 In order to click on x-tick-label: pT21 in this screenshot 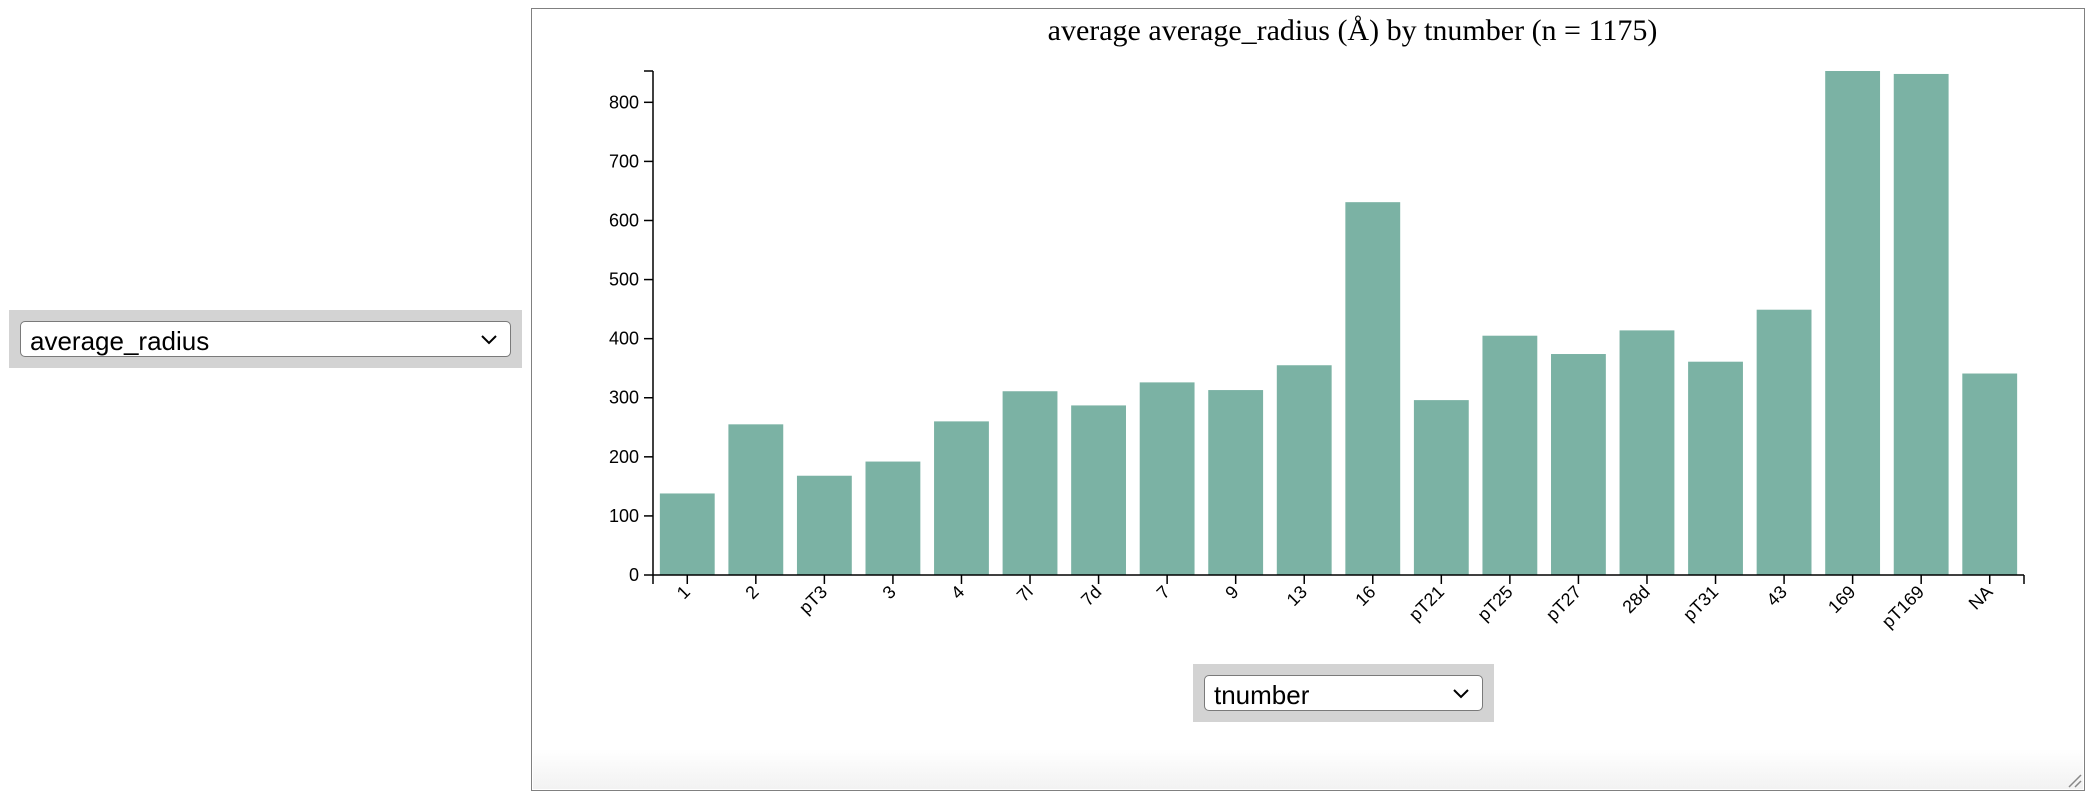, I will do `click(1426, 603)`.